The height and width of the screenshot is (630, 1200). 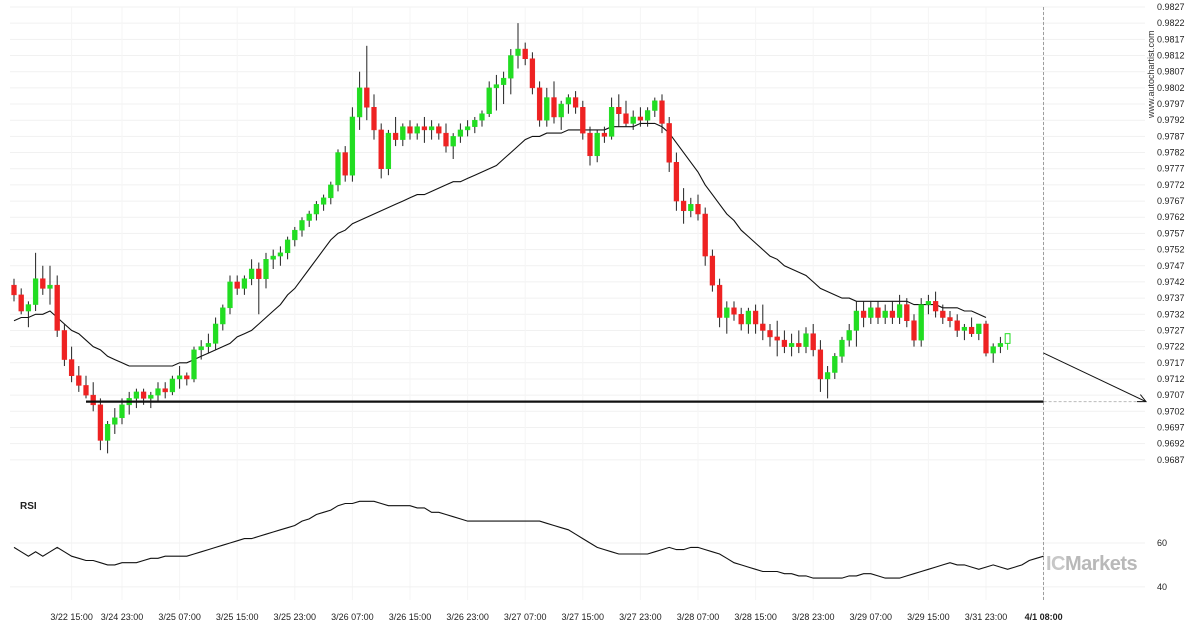 I want to click on brand-name: Markets, so click(x=1101, y=564).